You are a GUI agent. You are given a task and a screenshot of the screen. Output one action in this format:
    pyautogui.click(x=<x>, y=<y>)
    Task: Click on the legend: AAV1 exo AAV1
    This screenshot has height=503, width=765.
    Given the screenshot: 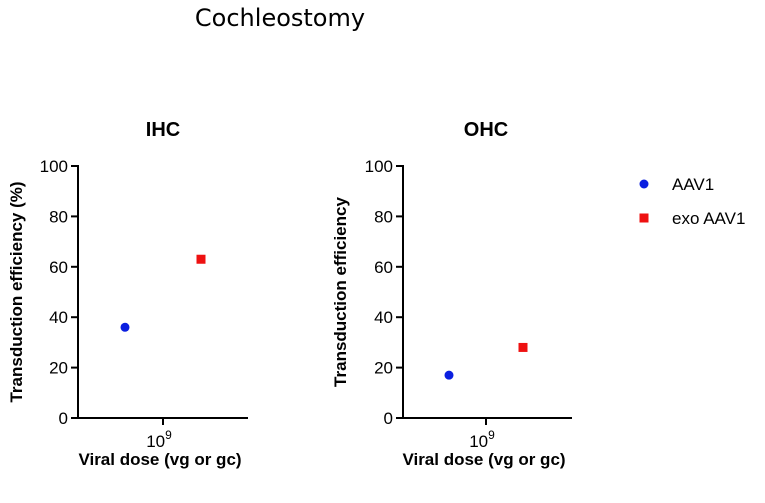 What is the action you would take?
    pyautogui.click(x=692, y=201)
    